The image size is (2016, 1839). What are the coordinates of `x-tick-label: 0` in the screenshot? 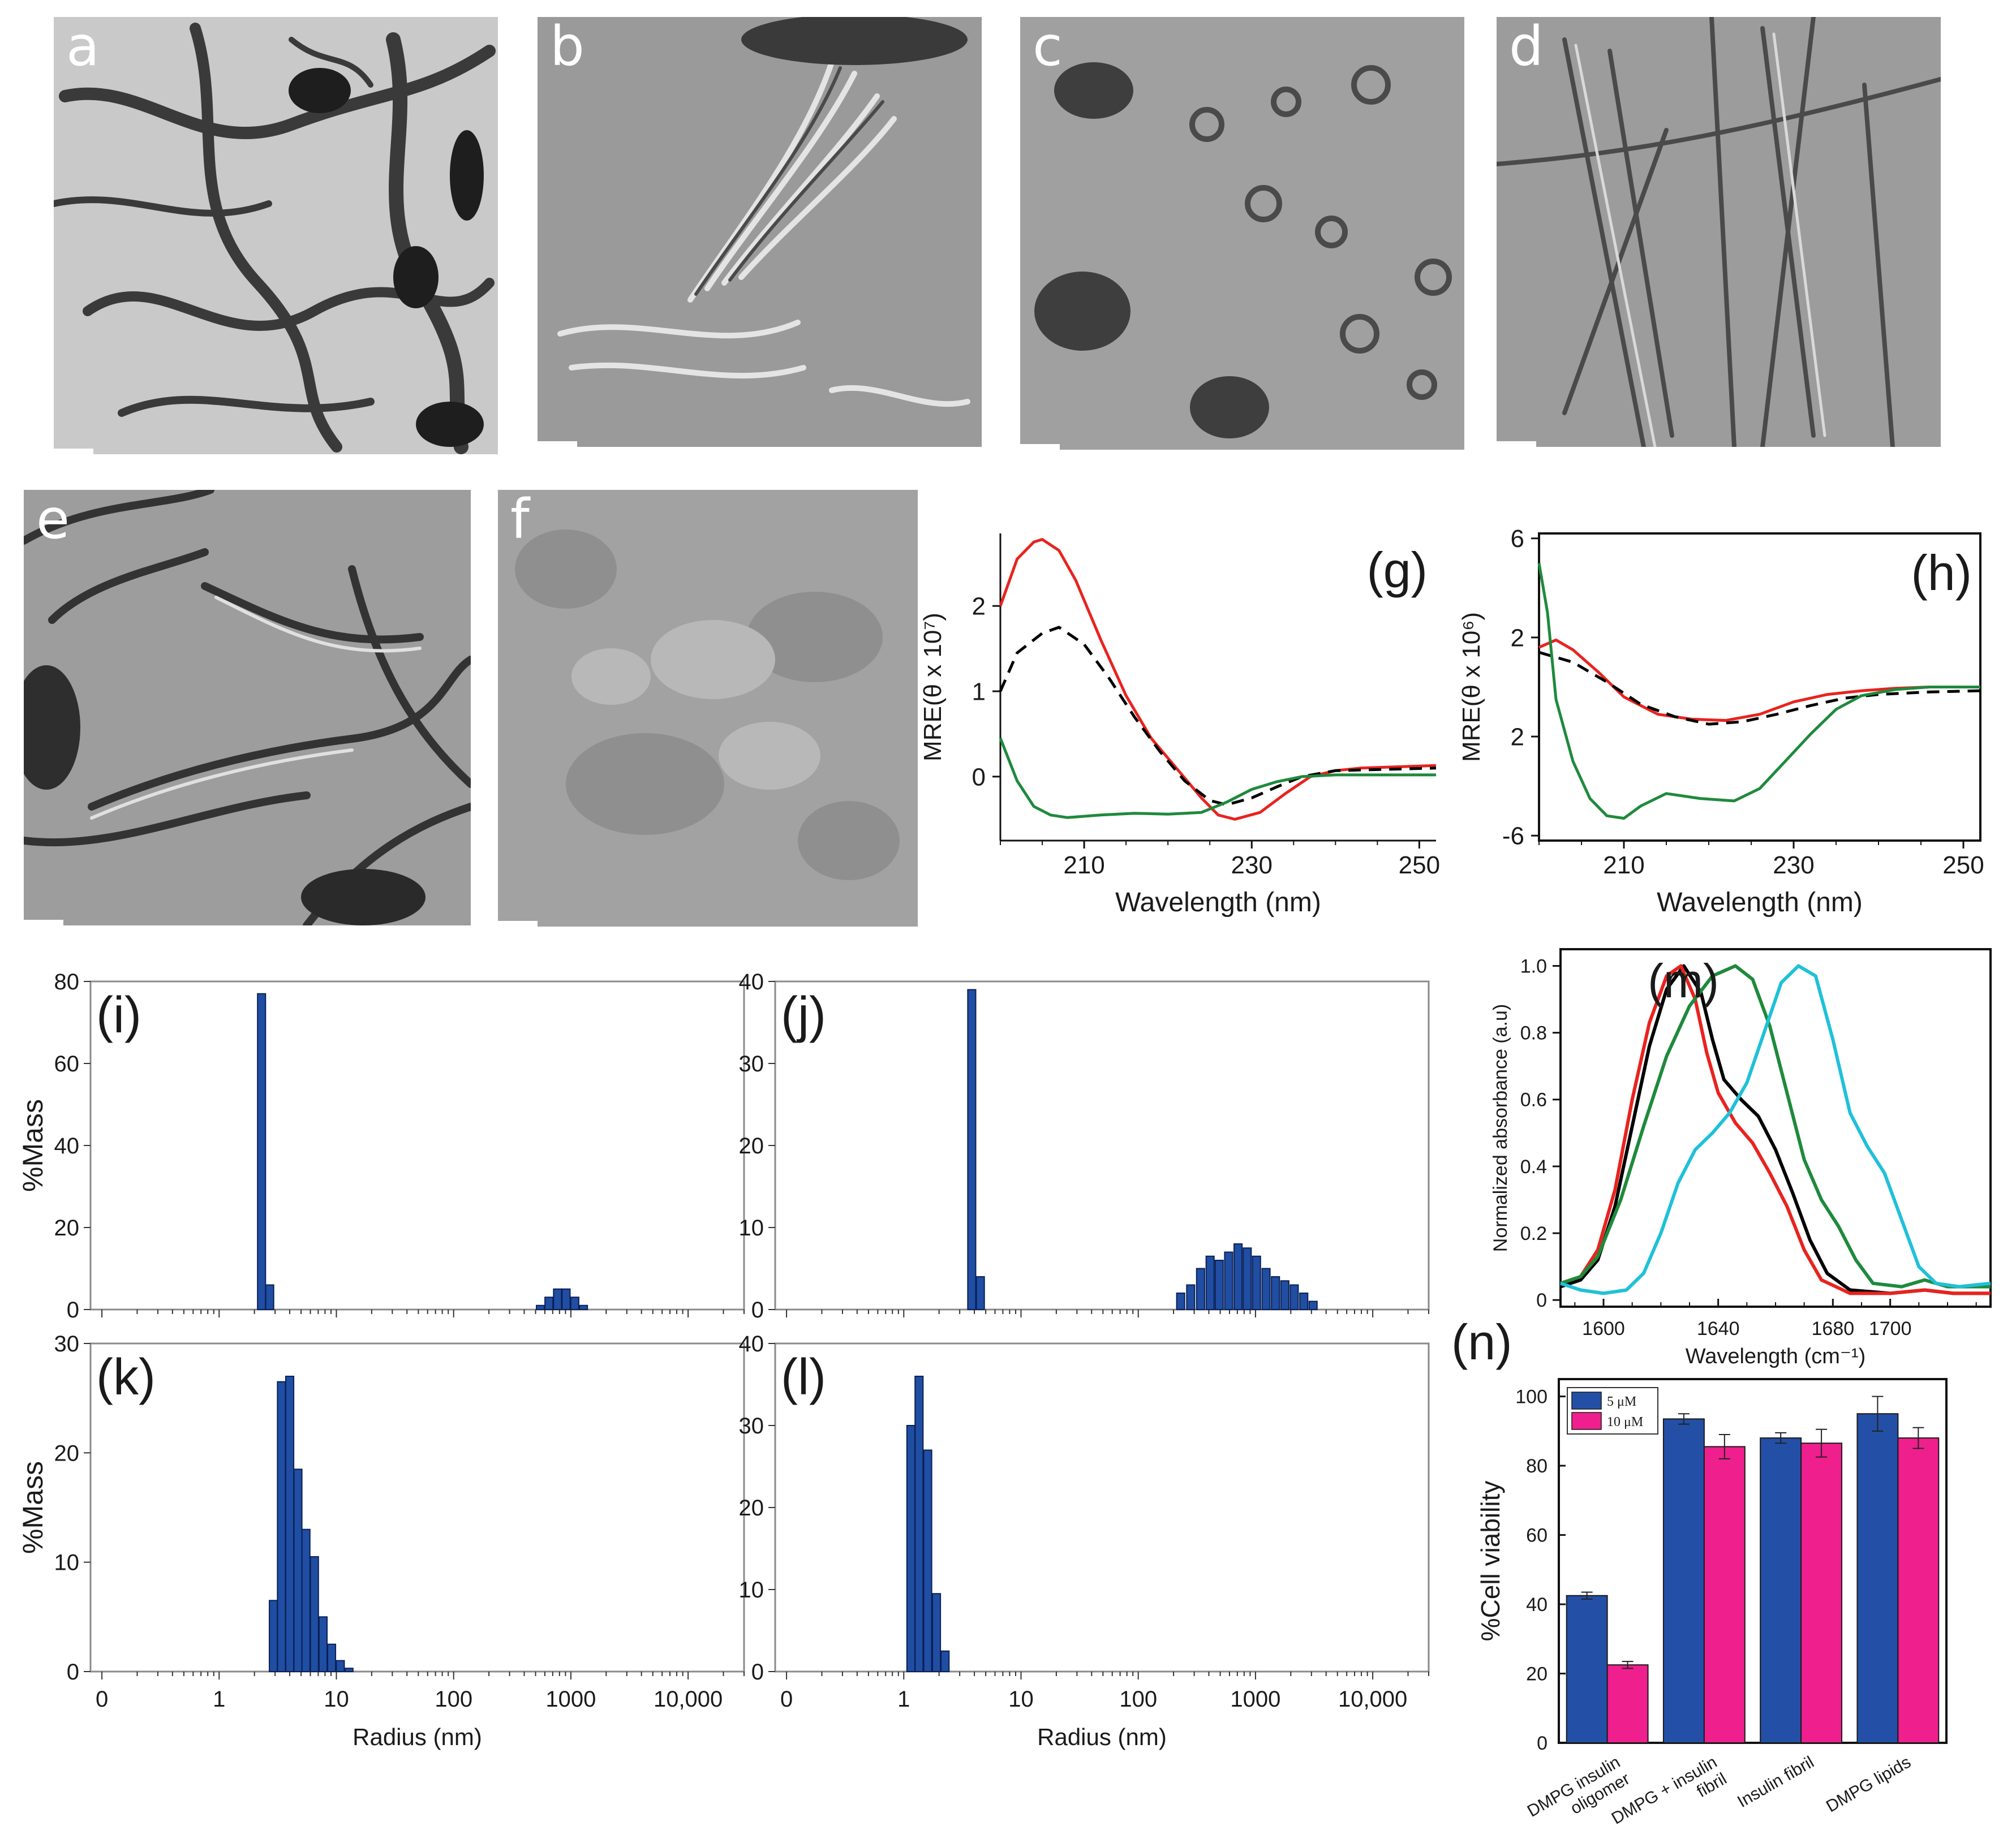 It's located at (102, 1700).